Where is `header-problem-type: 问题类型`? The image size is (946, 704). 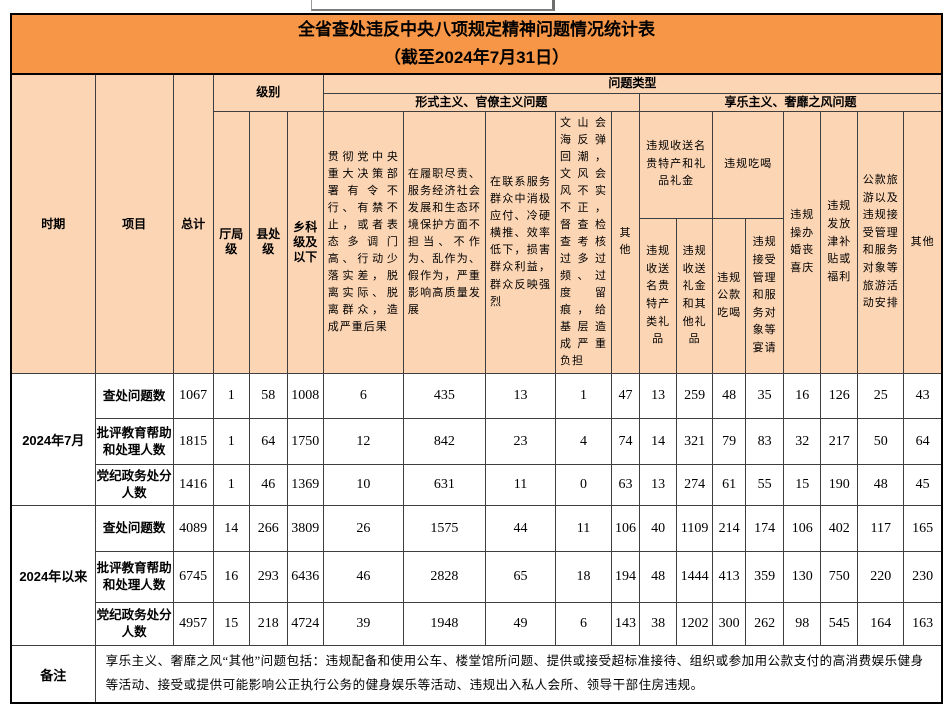
header-problem-type: 问题类型 is located at coordinates (632, 83).